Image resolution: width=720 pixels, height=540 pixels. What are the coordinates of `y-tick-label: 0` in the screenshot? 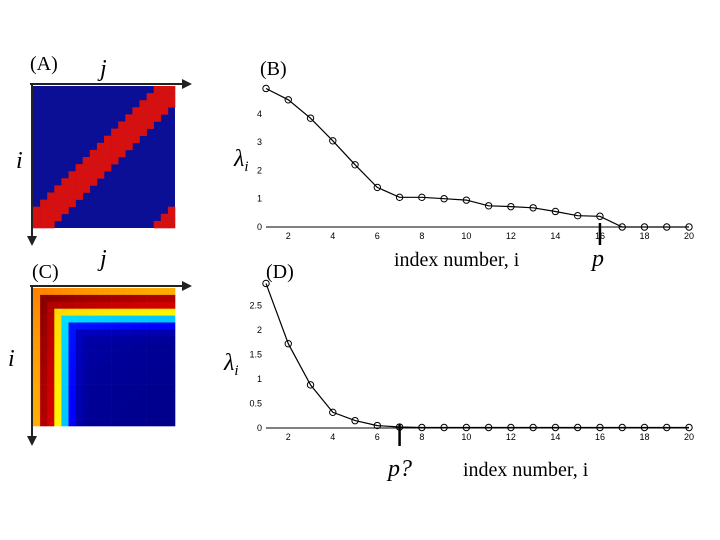 It's located at (259, 227).